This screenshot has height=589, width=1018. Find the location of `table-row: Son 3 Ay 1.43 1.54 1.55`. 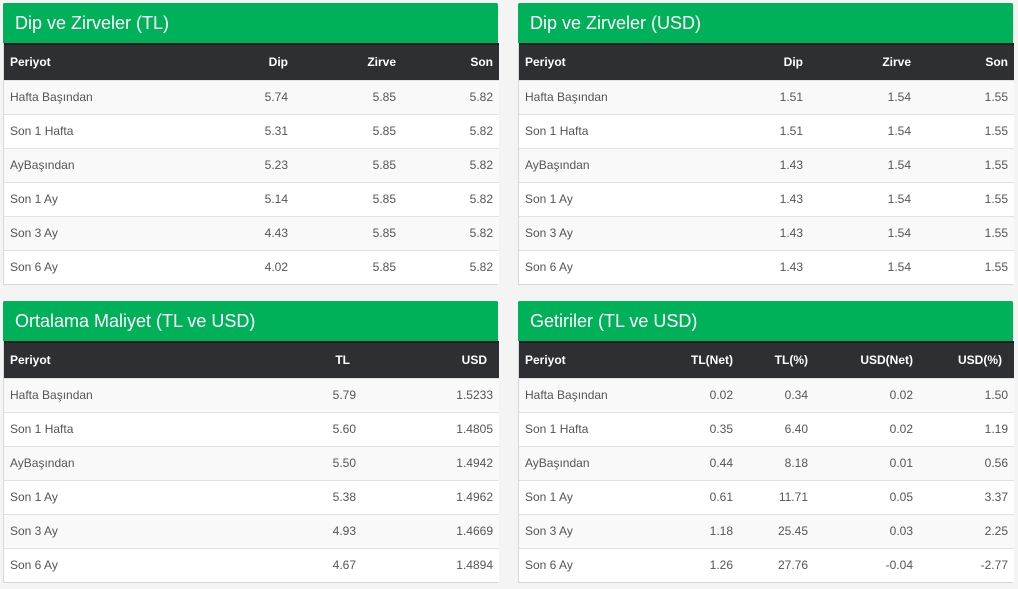

table-row: Son 3 Ay 1.43 1.54 1.55 is located at coordinates (766, 232).